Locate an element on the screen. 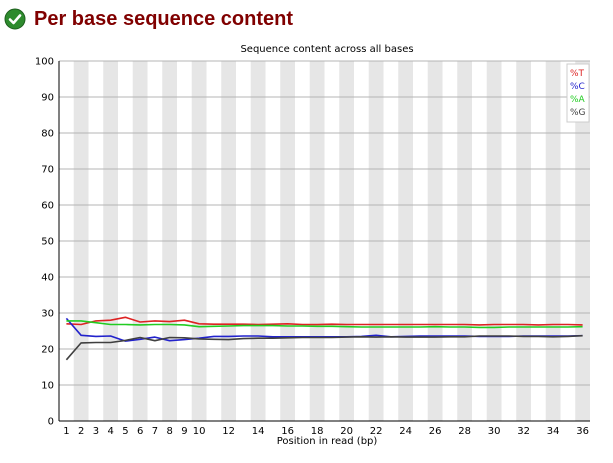 Image resolution: width=613 pixels, height=463 pixels. x-tick-7: 7 is located at coordinates (155, 431).